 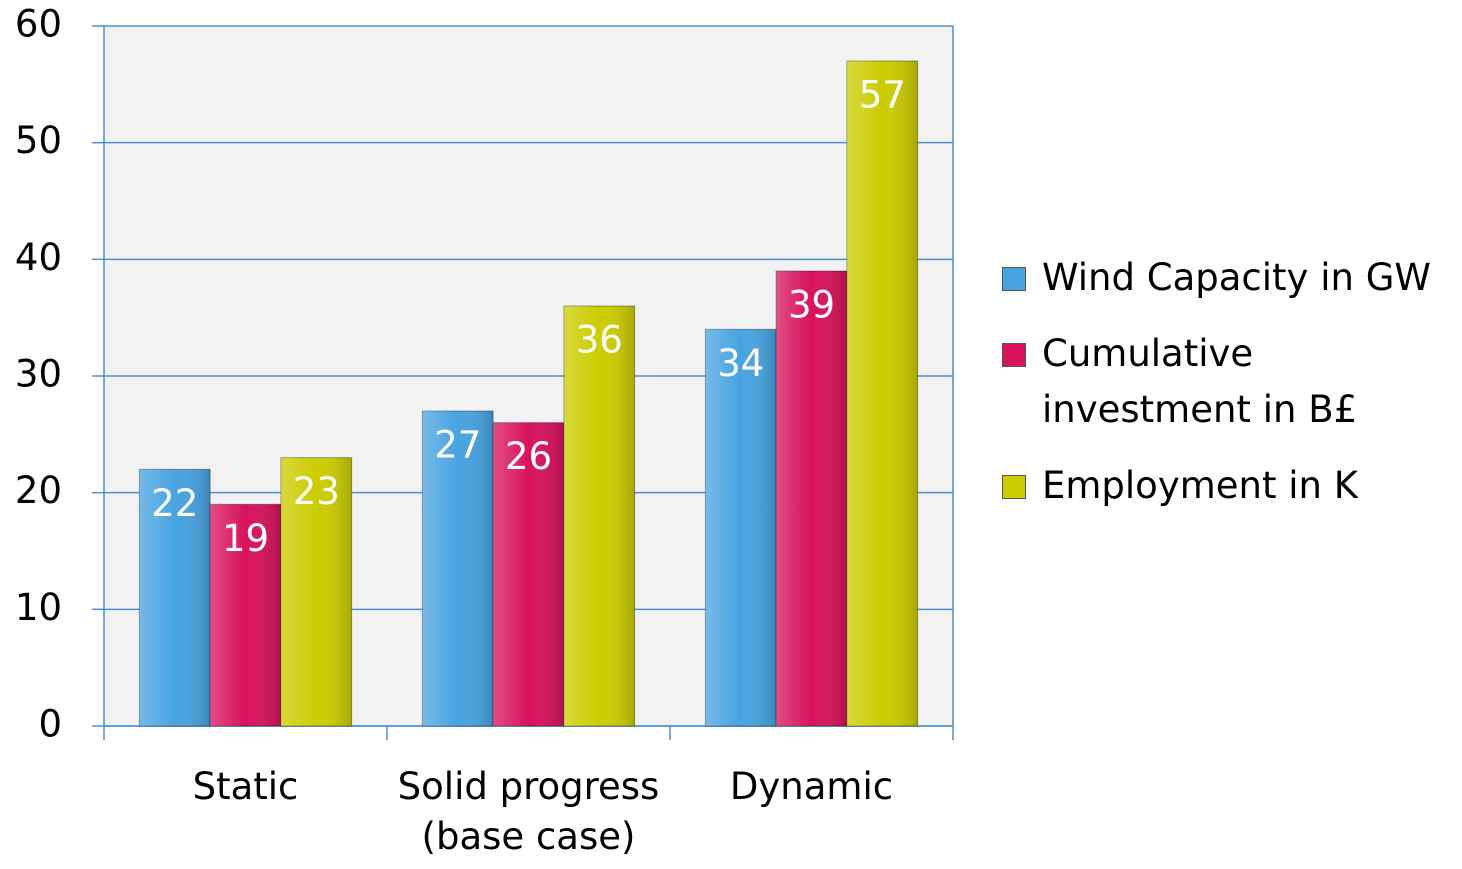 I want to click on legend-label: Cumulative investment in B£, so click(x=1200, y=381).